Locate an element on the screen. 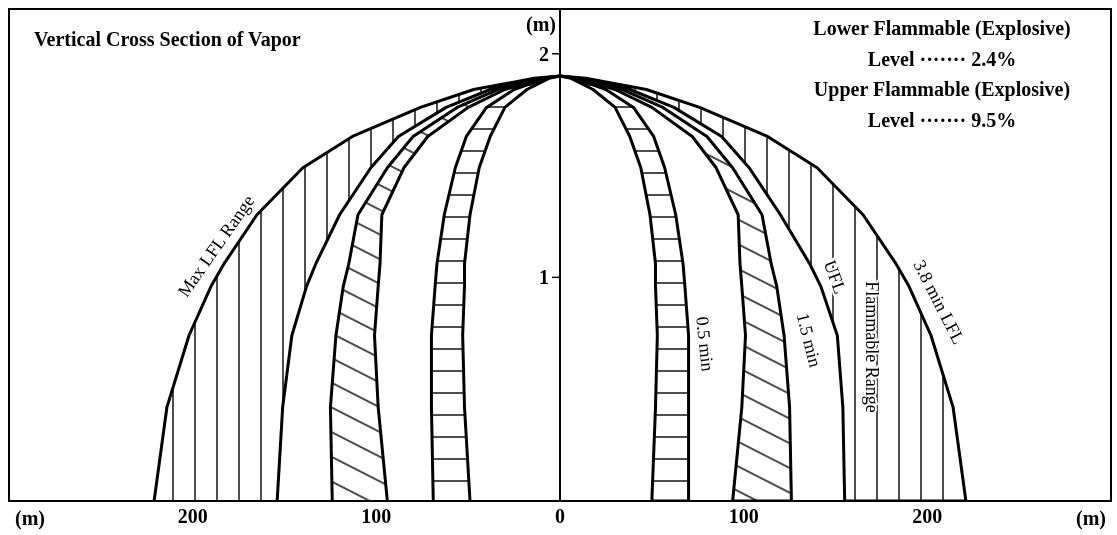 The height and width of the screenshot is (535, 1117). annotation: Flammable Range is located at coordinates (872, 347).